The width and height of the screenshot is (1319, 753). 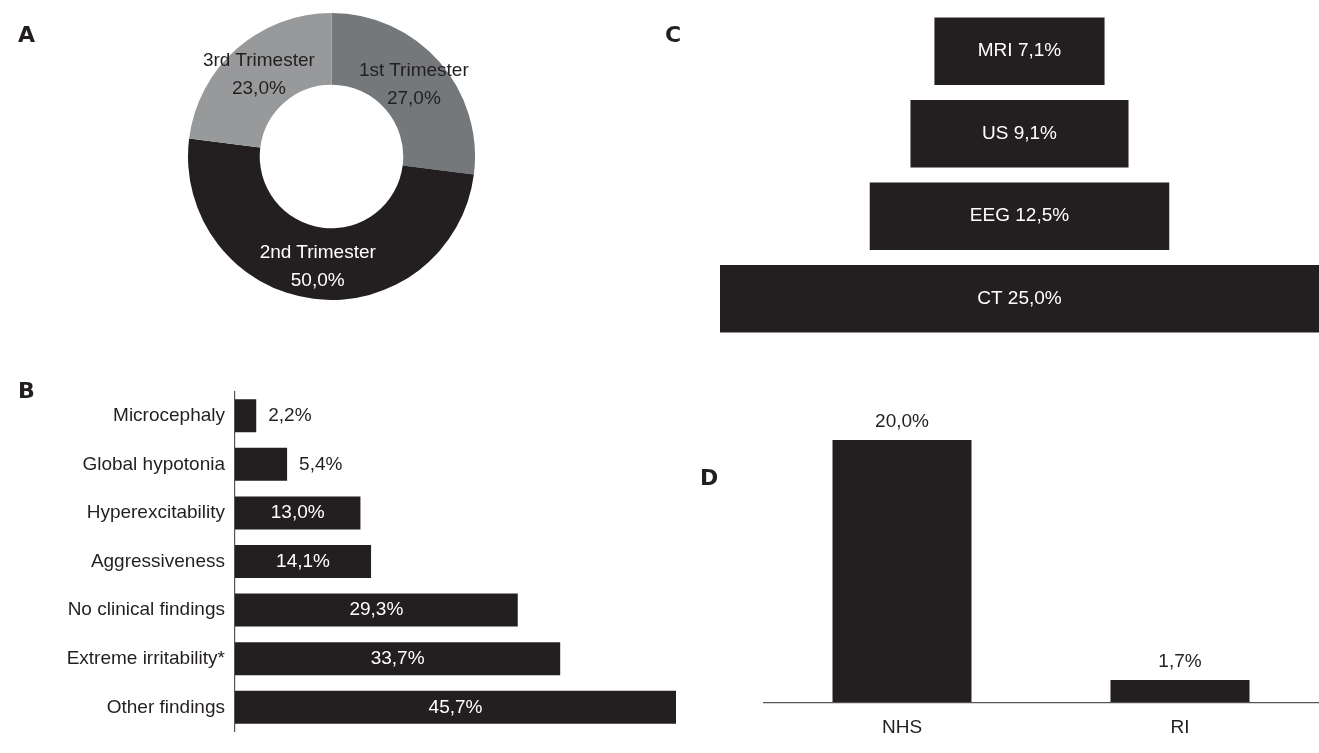 I want to click on data-label: 29,3%, so click(x=376, y=609).